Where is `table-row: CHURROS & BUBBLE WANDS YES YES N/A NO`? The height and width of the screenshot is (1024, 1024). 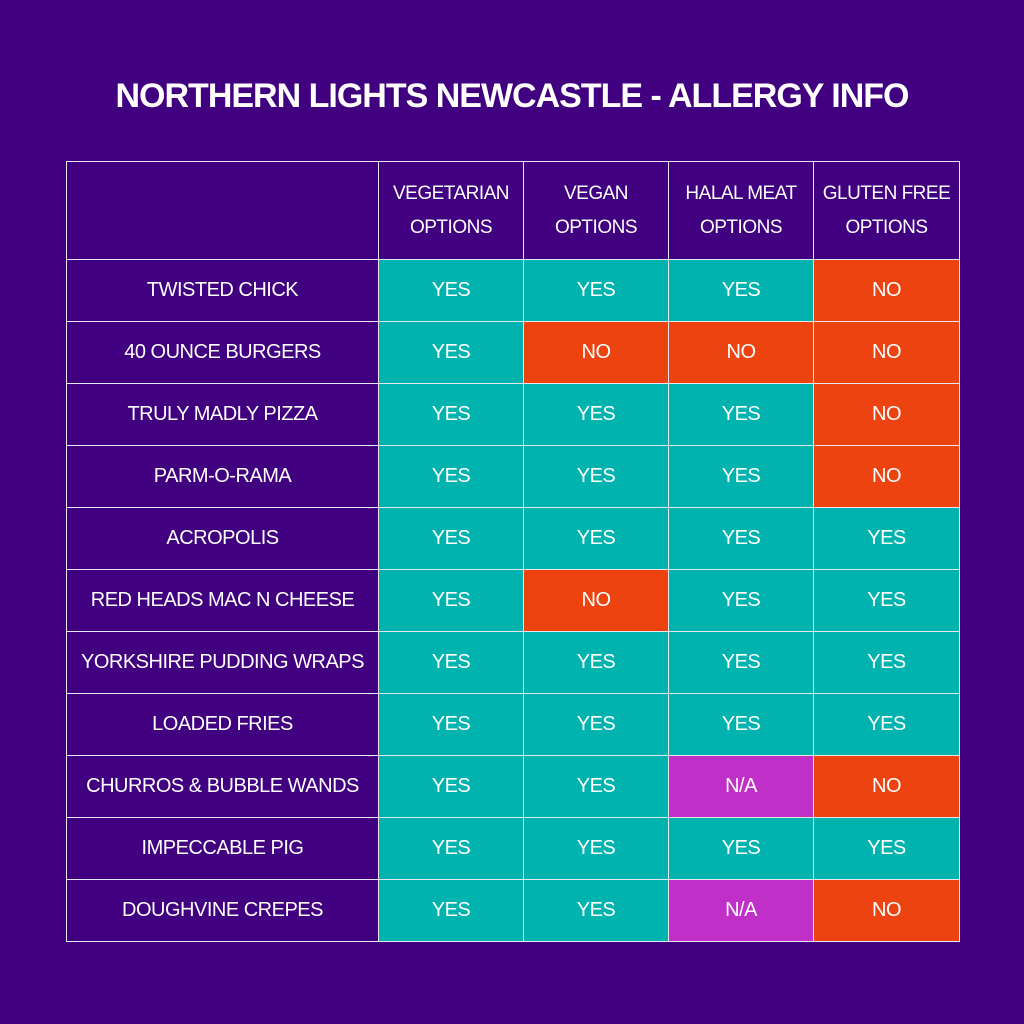
table-row: CHURROS & BUBBLE WANDS YES YES N/A NO is located at coordinates (513, 786).